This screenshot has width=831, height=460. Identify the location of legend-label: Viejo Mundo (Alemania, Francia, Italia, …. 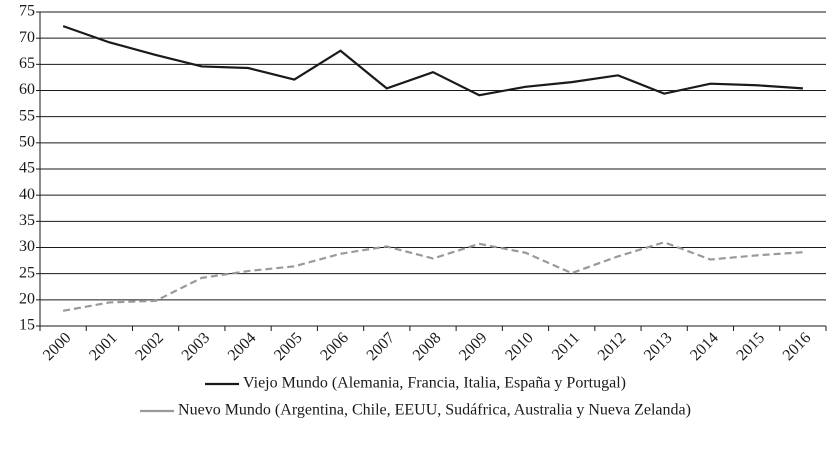
(434, 383).